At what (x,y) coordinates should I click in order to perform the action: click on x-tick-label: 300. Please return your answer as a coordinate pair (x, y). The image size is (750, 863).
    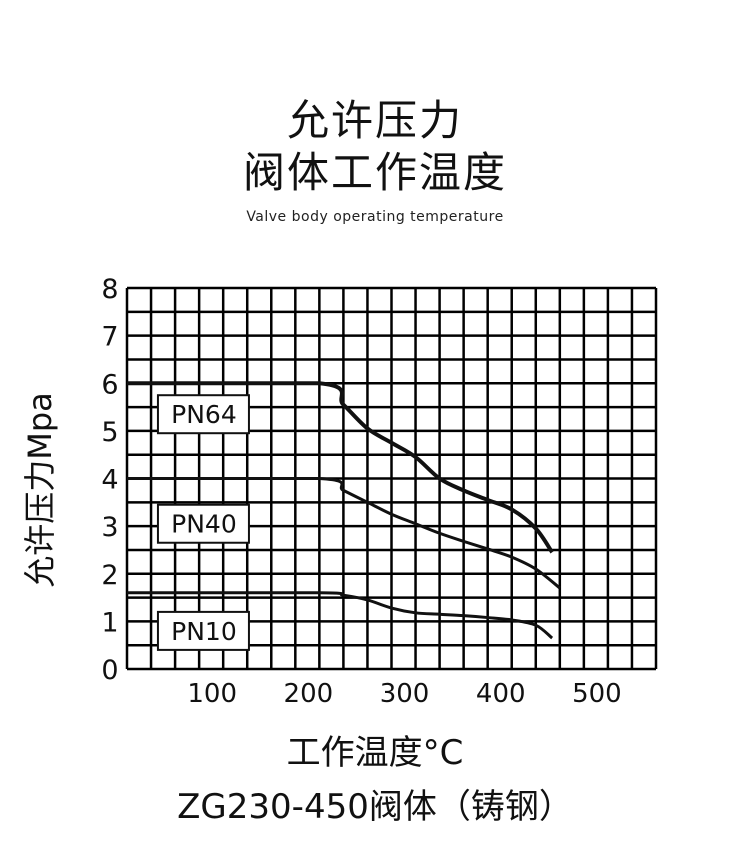
    Looking at the image, I should click on (405, 694).